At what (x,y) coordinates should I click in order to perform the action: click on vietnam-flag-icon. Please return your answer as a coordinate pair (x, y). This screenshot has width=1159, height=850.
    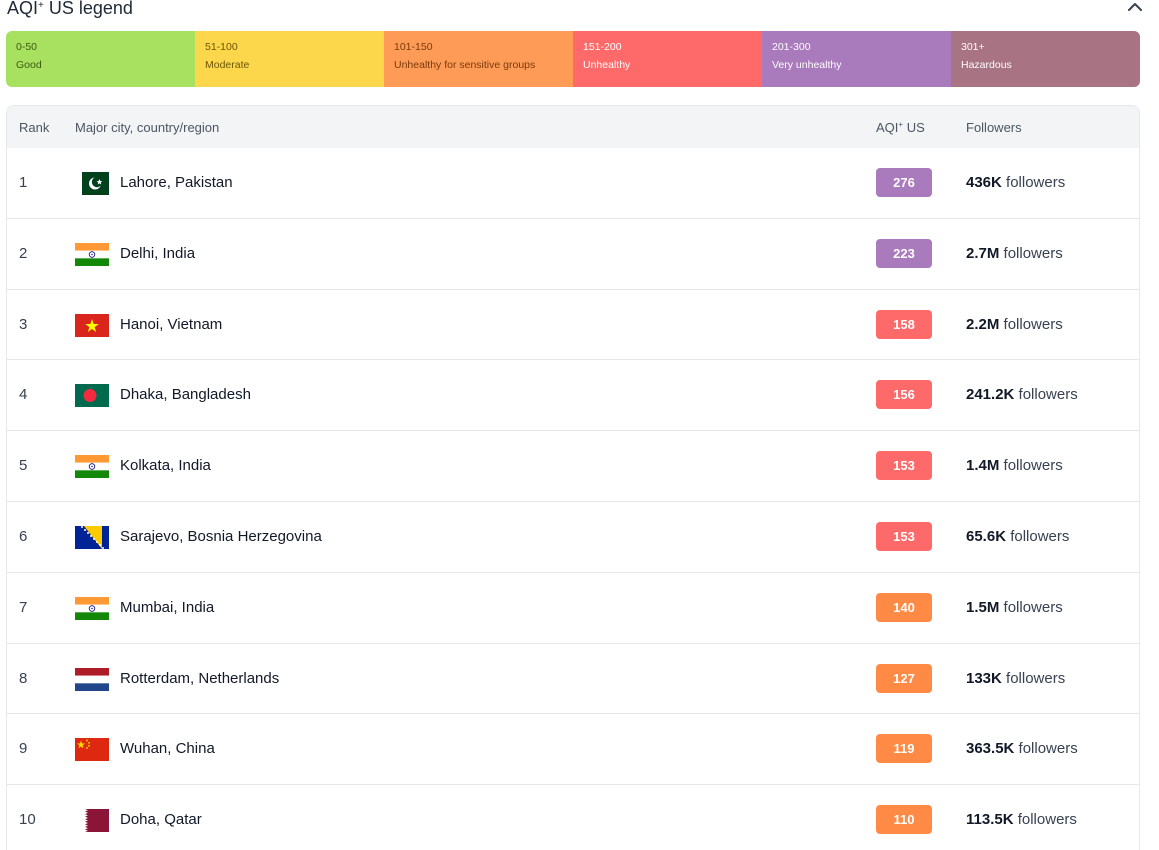
    Looking at the image, I should click on (92, 325).